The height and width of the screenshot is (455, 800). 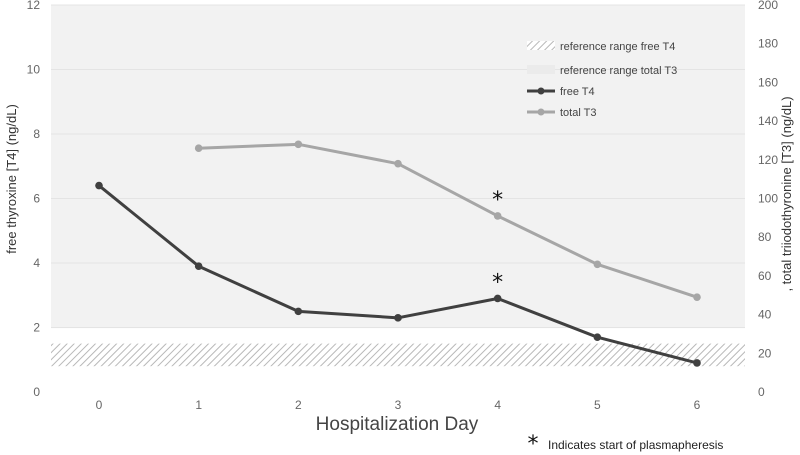 I want to click on y-right-tick-label: 100, so click(x=768, y=199).